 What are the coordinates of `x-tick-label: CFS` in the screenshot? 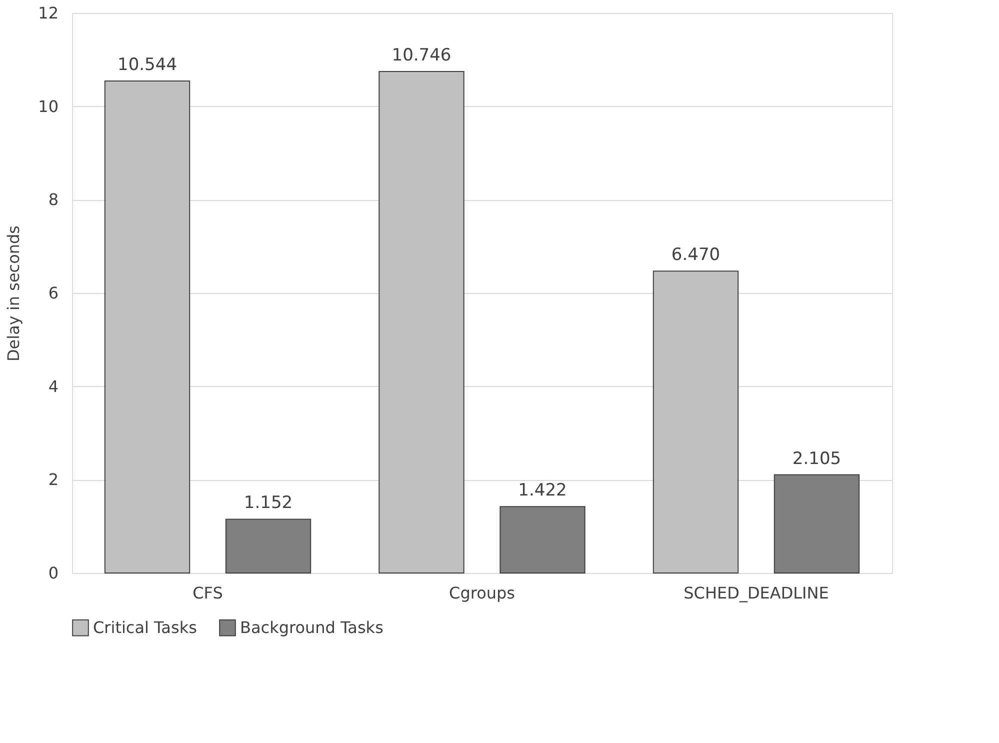 It's located at (207, 593).